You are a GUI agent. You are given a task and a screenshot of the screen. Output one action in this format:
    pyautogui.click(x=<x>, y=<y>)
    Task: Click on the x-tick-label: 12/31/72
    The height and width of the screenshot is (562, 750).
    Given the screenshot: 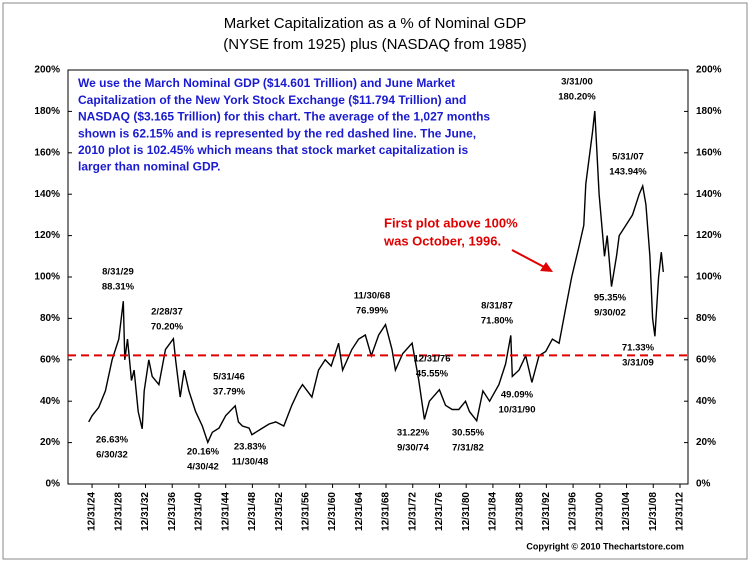 What is the action you would take?
    pyautogui.click(x=412, y=511)
    